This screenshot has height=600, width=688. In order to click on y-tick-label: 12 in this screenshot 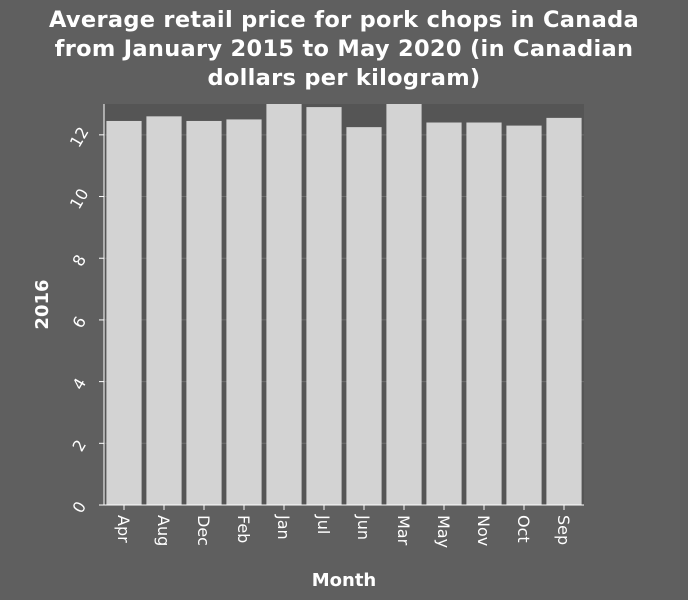, I will do `click(79, 137)`.